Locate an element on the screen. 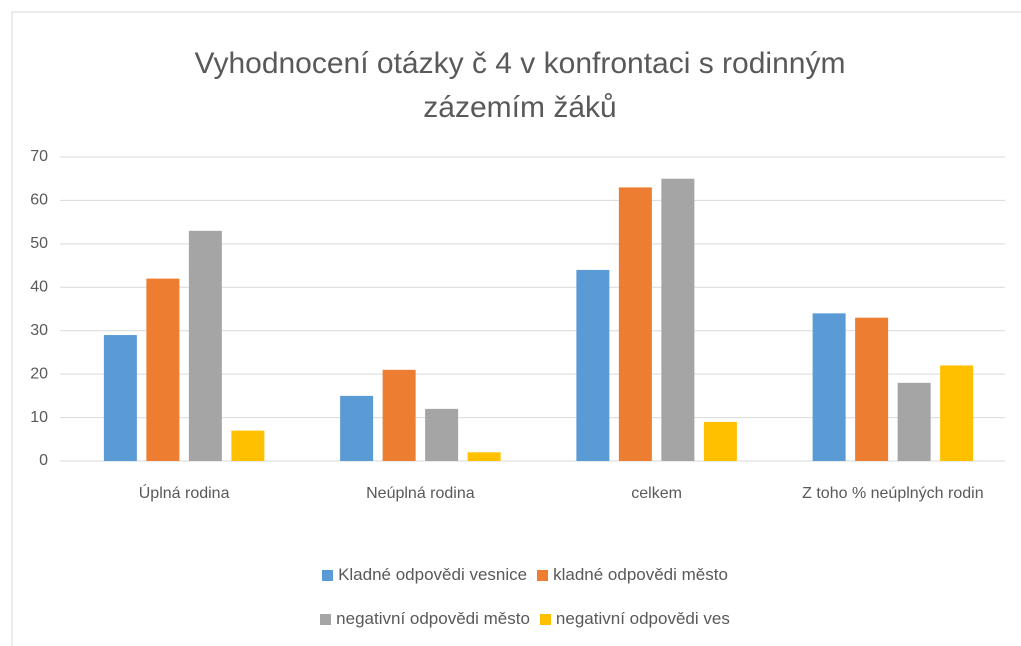 Image resolution: width=1021 pixels, height=646 pixels. legend-item: Kladné odpovědi vesnice is located at coordinates (424, 575).